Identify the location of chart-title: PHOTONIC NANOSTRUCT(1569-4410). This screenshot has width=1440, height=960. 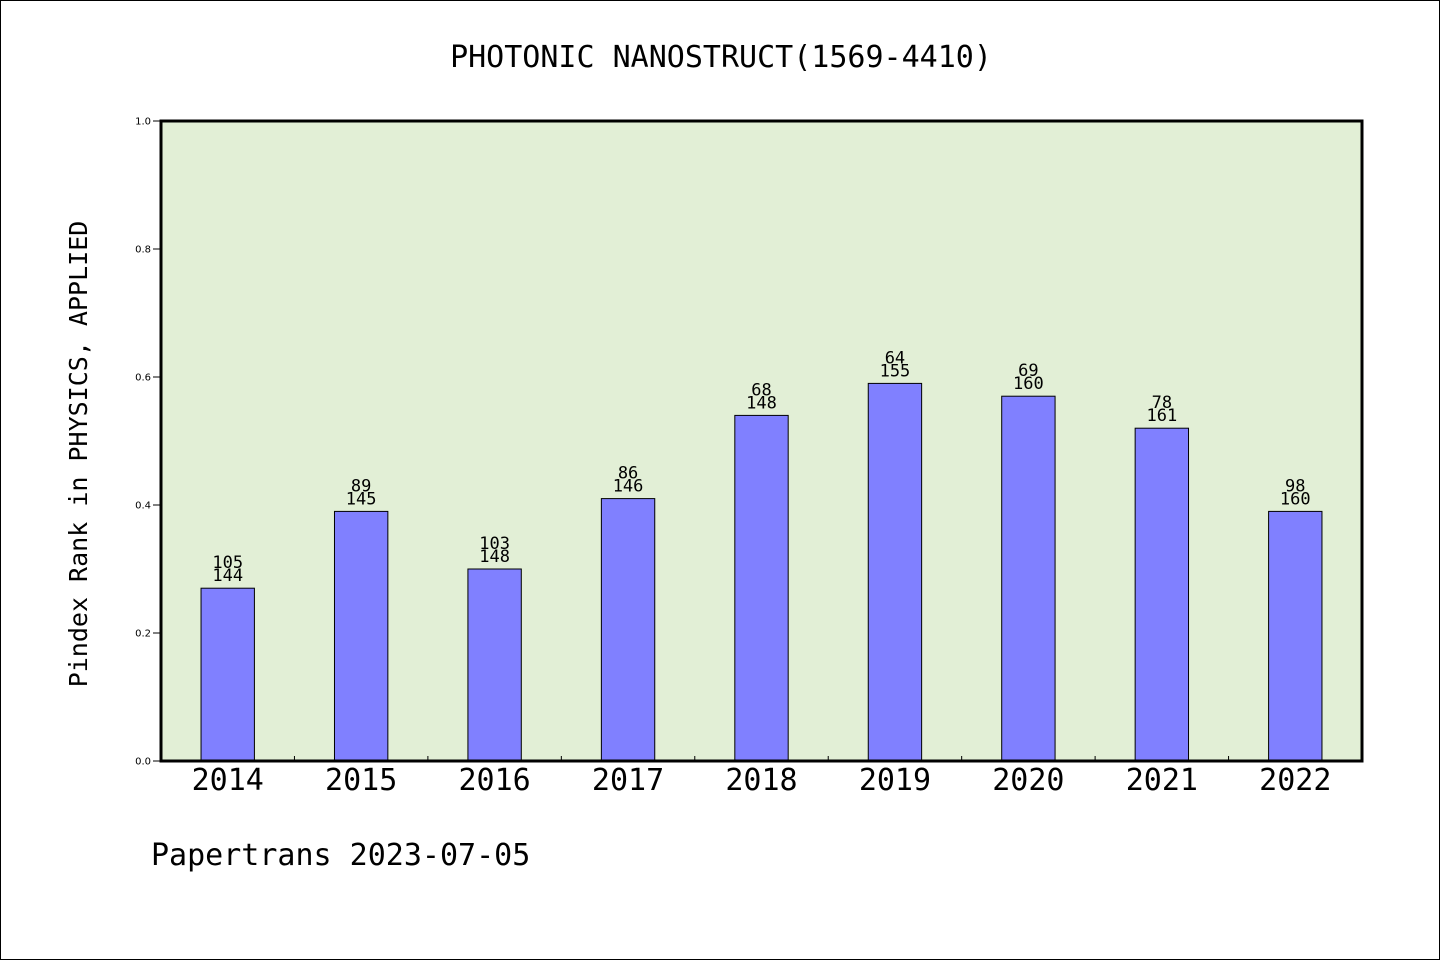
(721, 57).